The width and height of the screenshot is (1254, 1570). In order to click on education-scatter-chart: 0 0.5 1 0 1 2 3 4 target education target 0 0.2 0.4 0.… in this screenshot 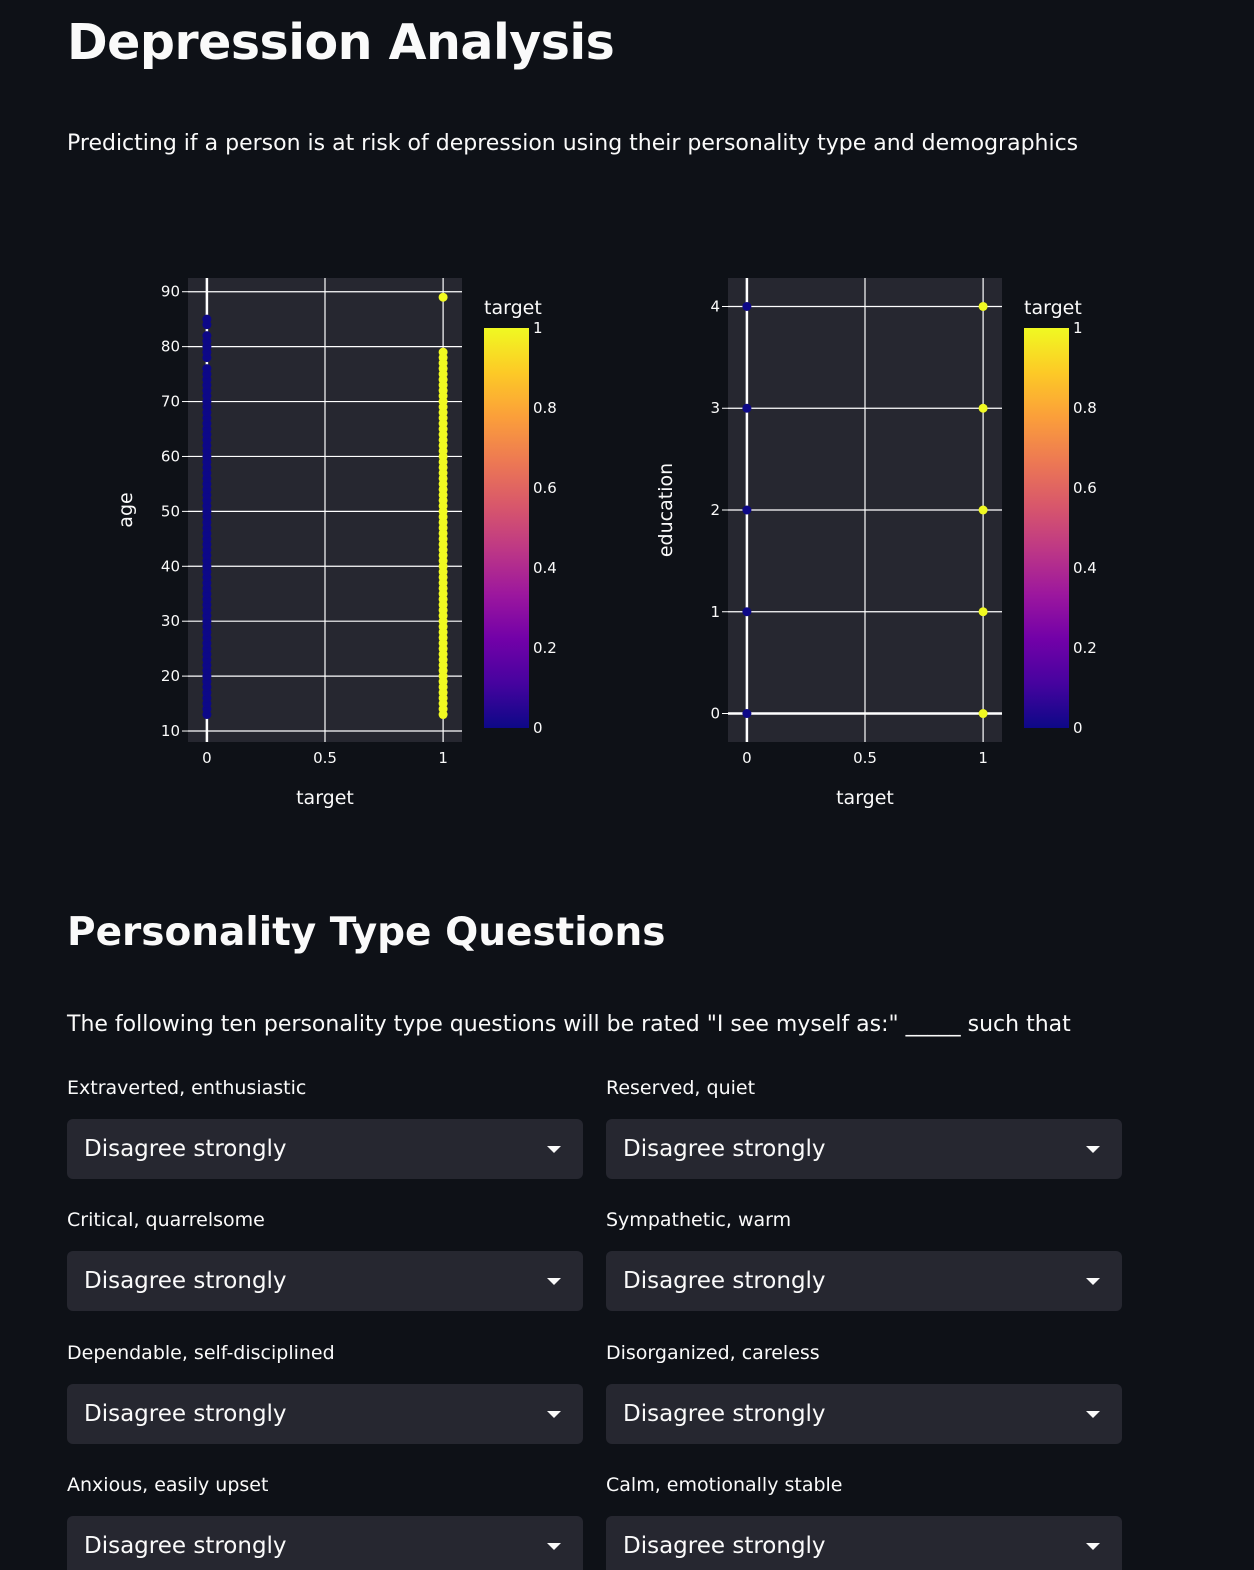, I will do `click(880, 542)`.